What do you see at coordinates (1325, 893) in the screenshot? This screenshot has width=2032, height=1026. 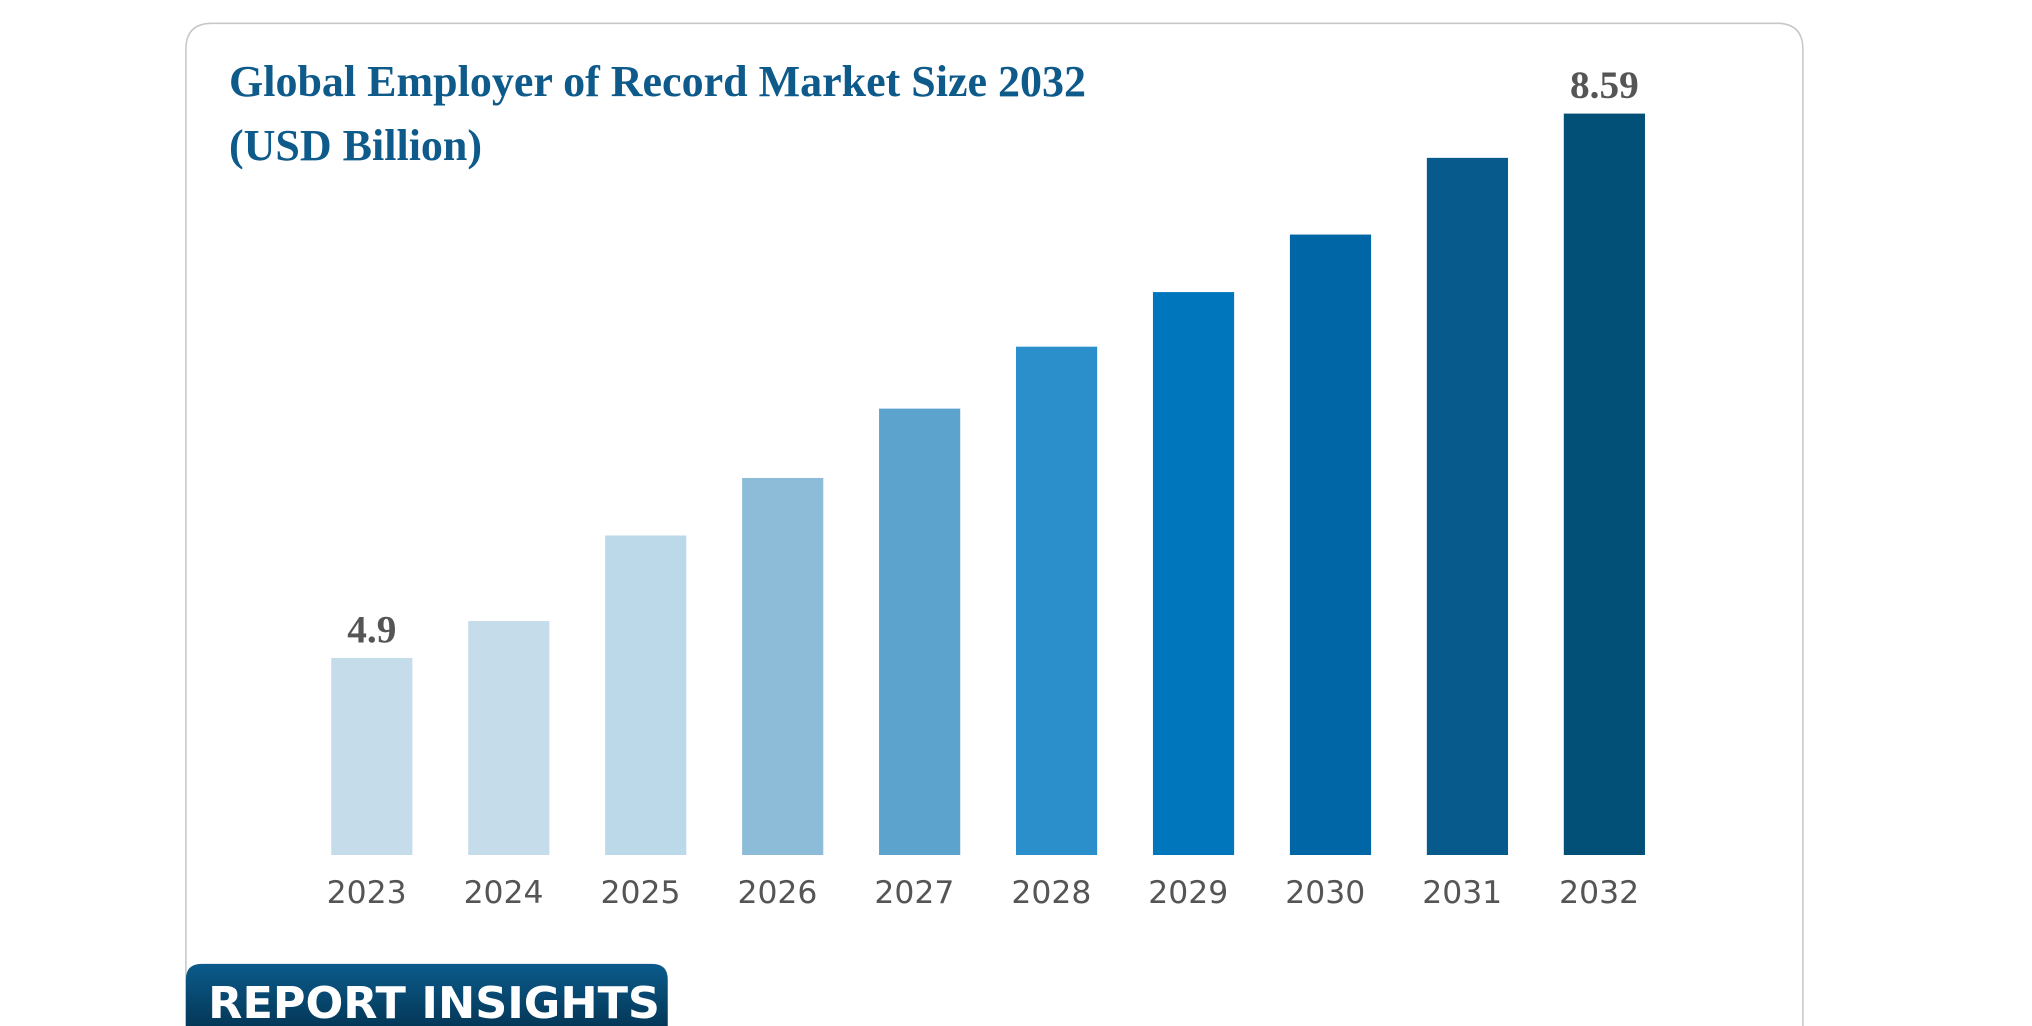 I see `x-tick-label: 2030` at bounding box center [1325, 893].